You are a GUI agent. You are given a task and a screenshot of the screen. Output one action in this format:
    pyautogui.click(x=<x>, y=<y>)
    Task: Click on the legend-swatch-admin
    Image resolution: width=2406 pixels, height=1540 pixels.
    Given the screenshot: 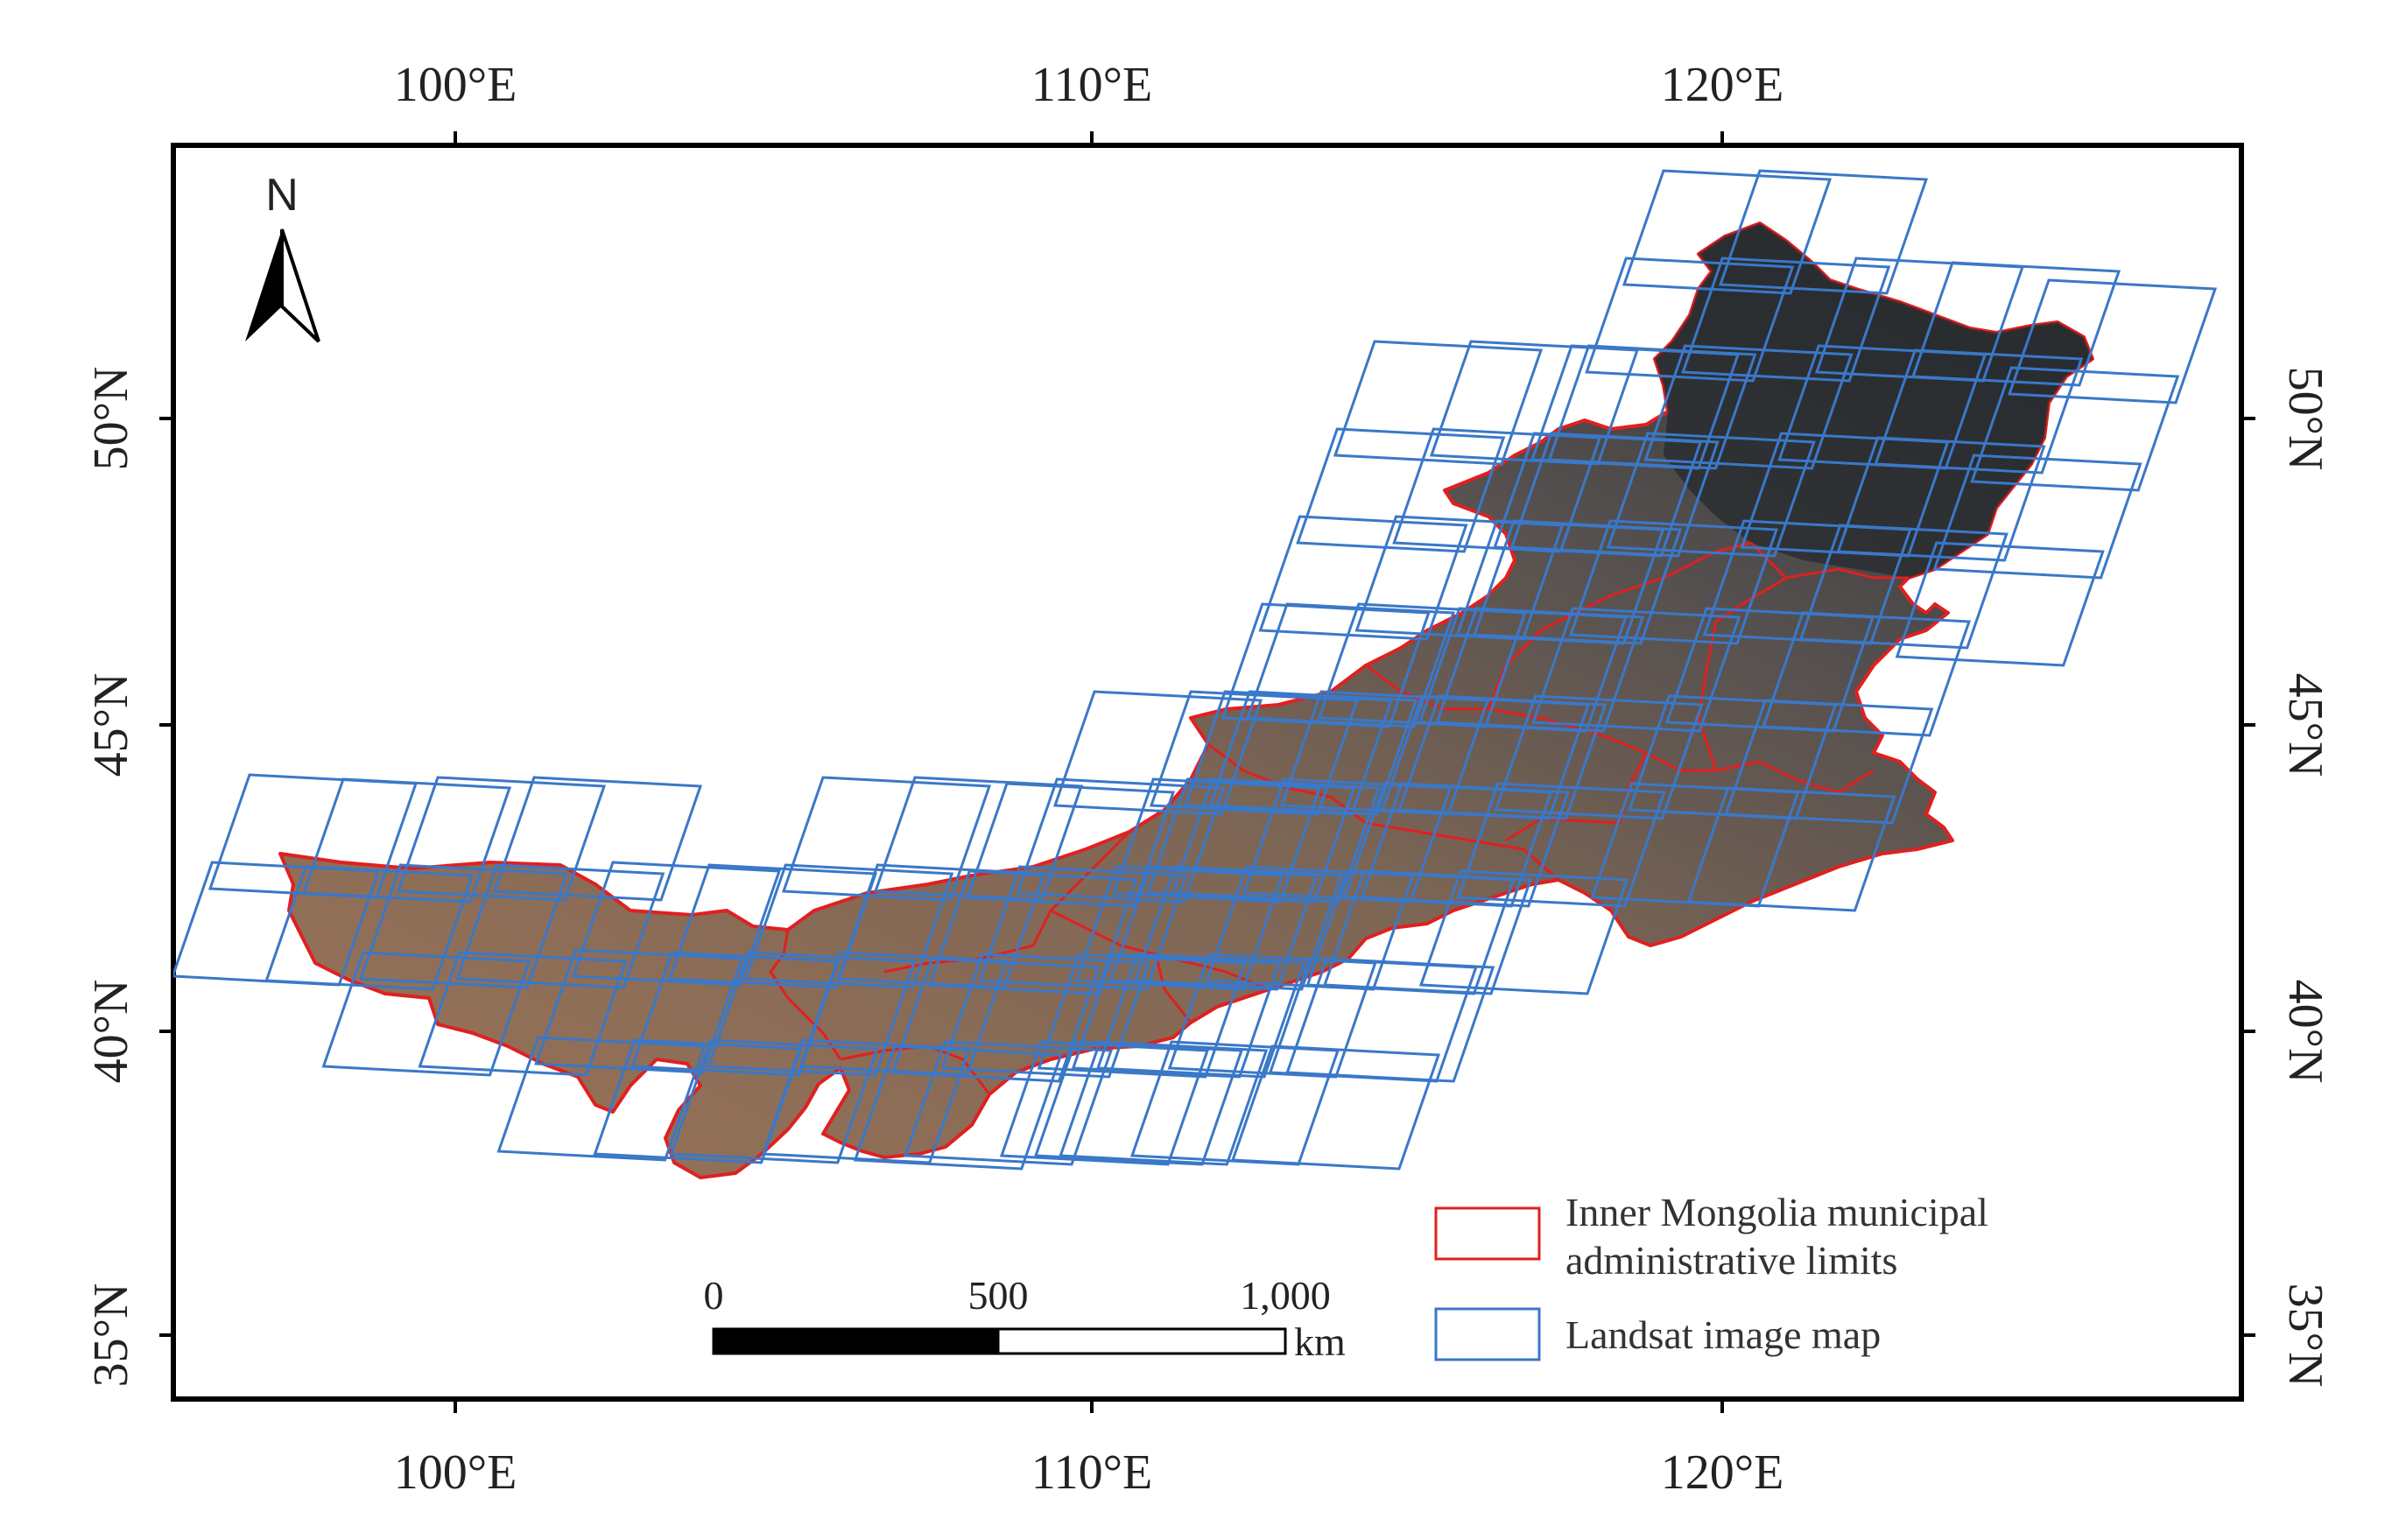 What is the action you would take?
    pyautogui.click(x=1487, y=1233)
    